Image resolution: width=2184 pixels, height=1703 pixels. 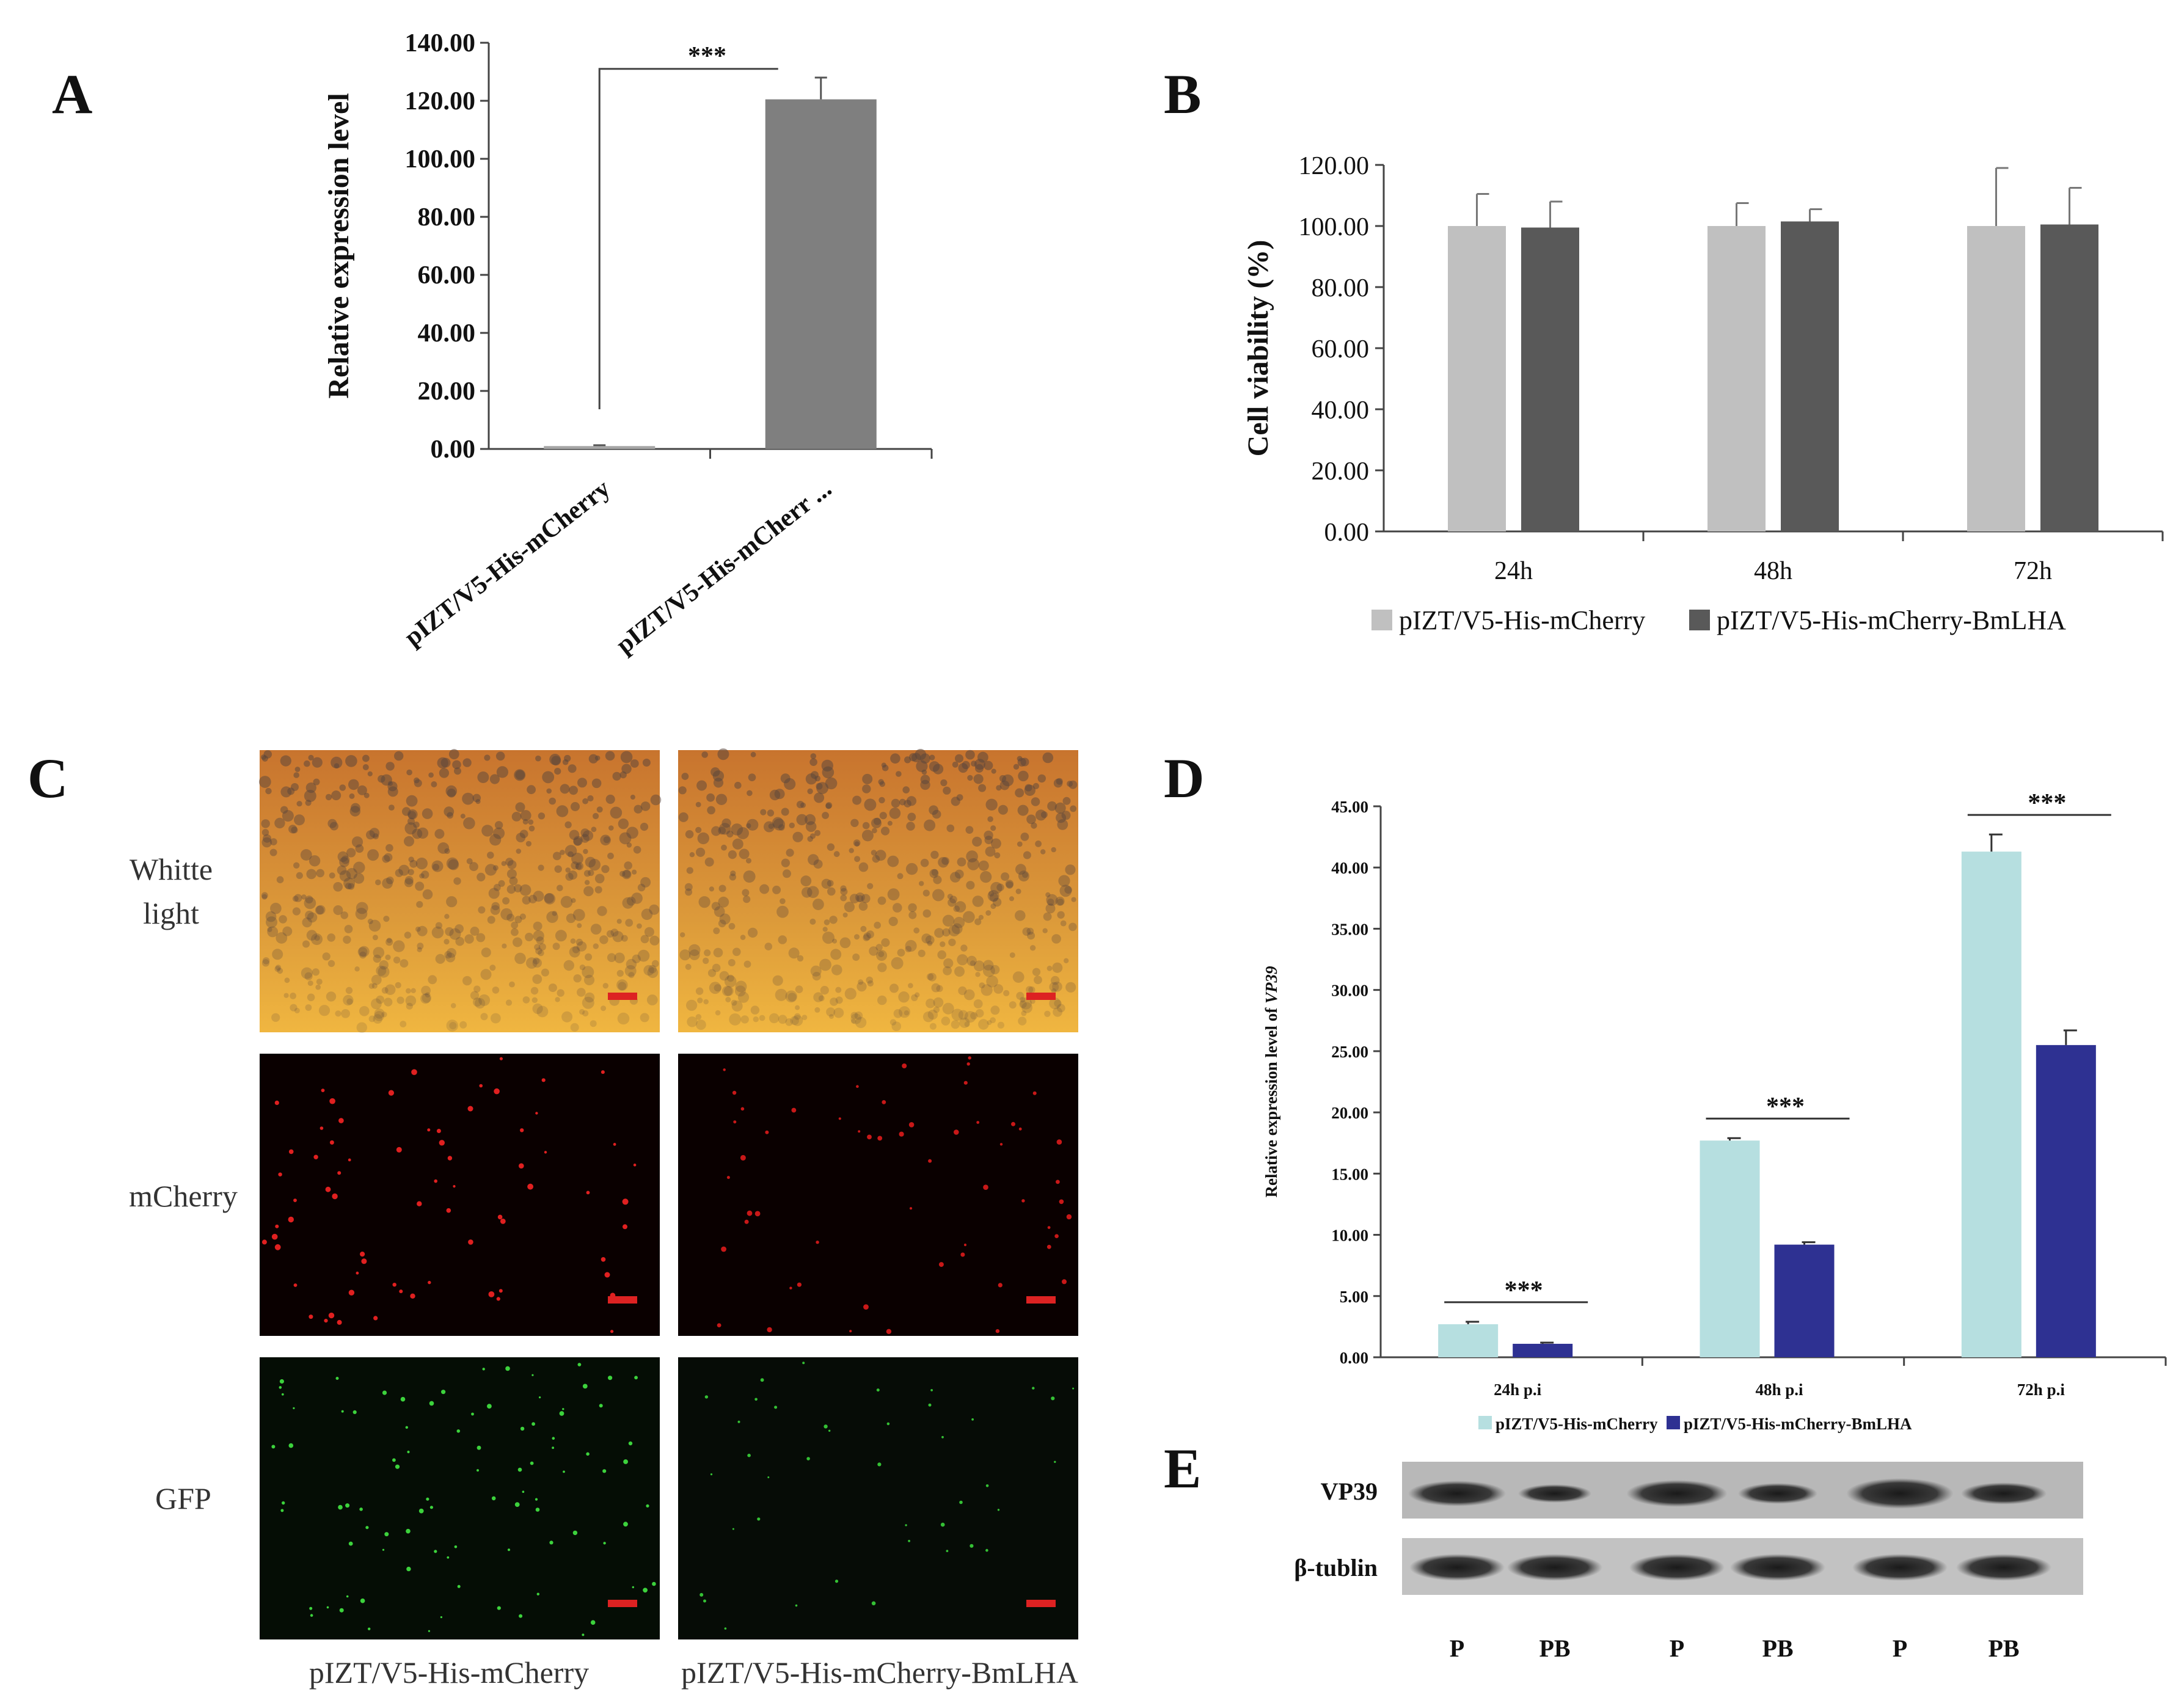 I want to click on gfp-cells-bmlha, so click(x=887, y=1496).